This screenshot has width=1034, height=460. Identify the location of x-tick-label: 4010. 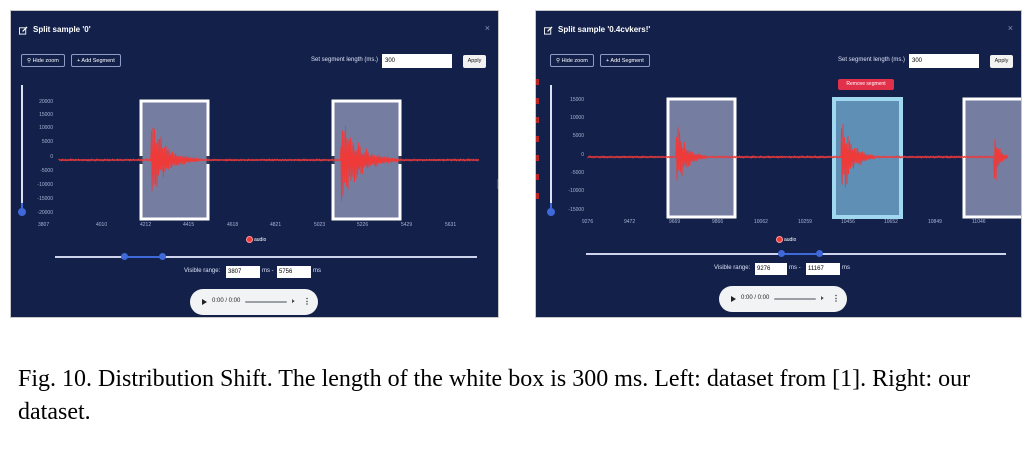
(102, 225).